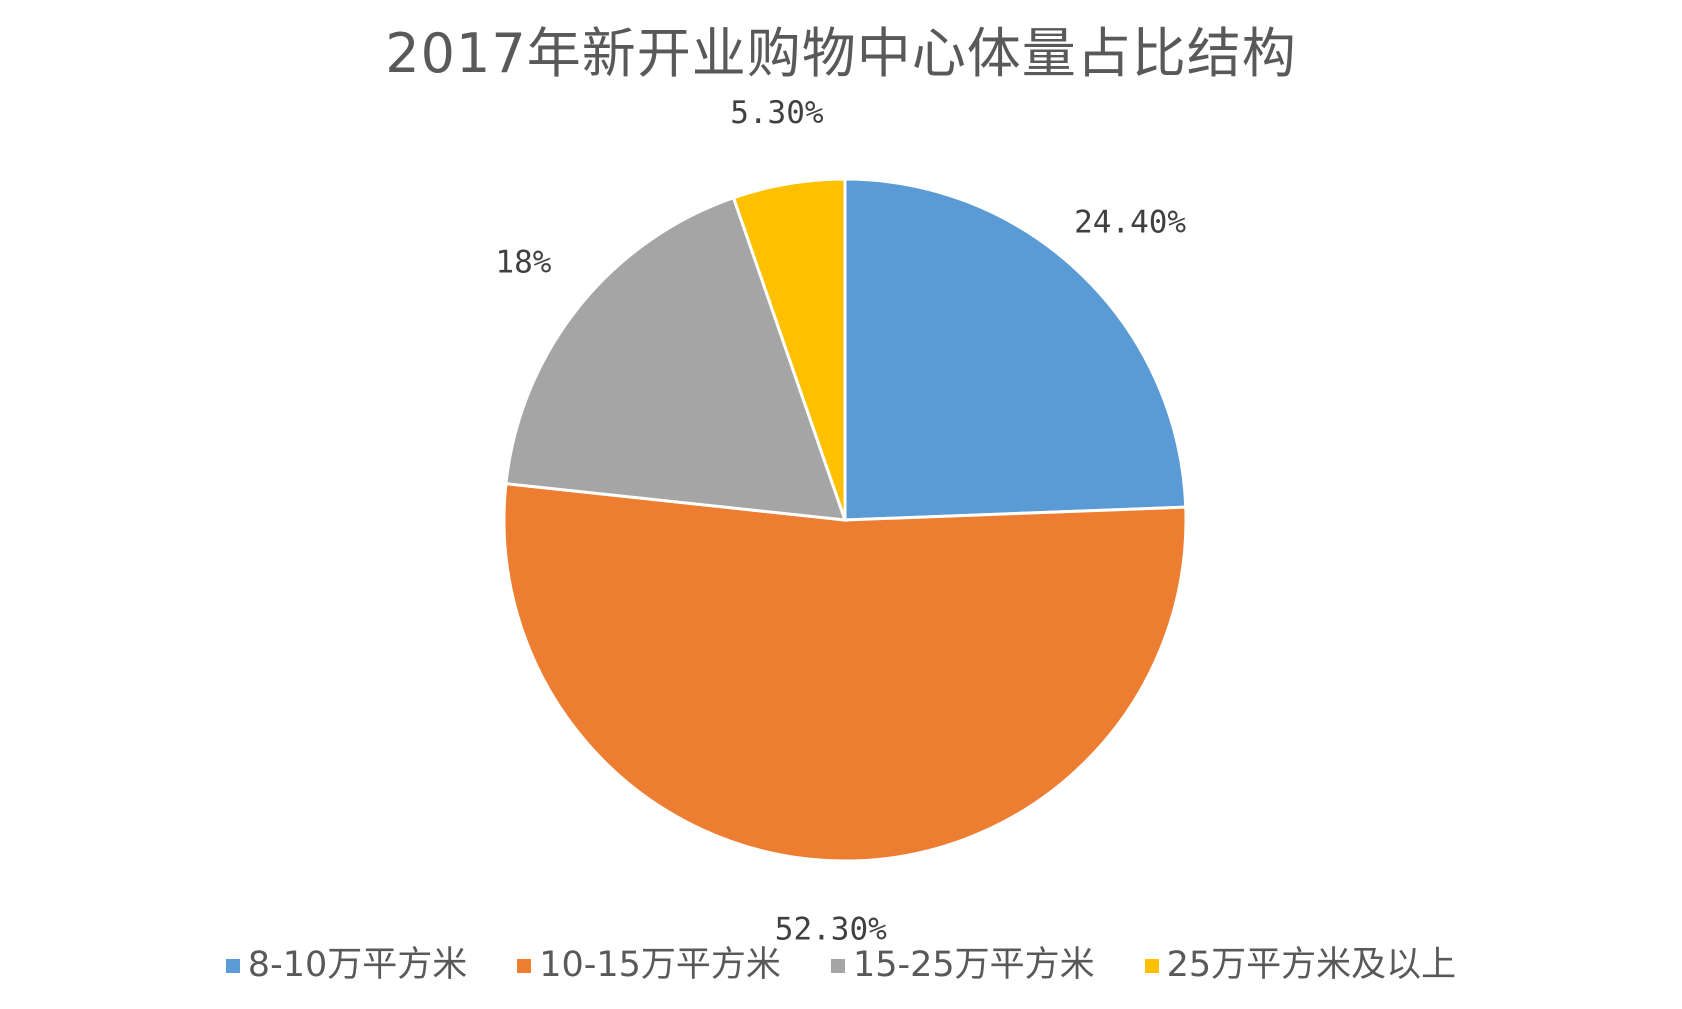 This screenshot has width=1682, height=1009. I want to click on data-label: 5.30%, so click(777, 113).